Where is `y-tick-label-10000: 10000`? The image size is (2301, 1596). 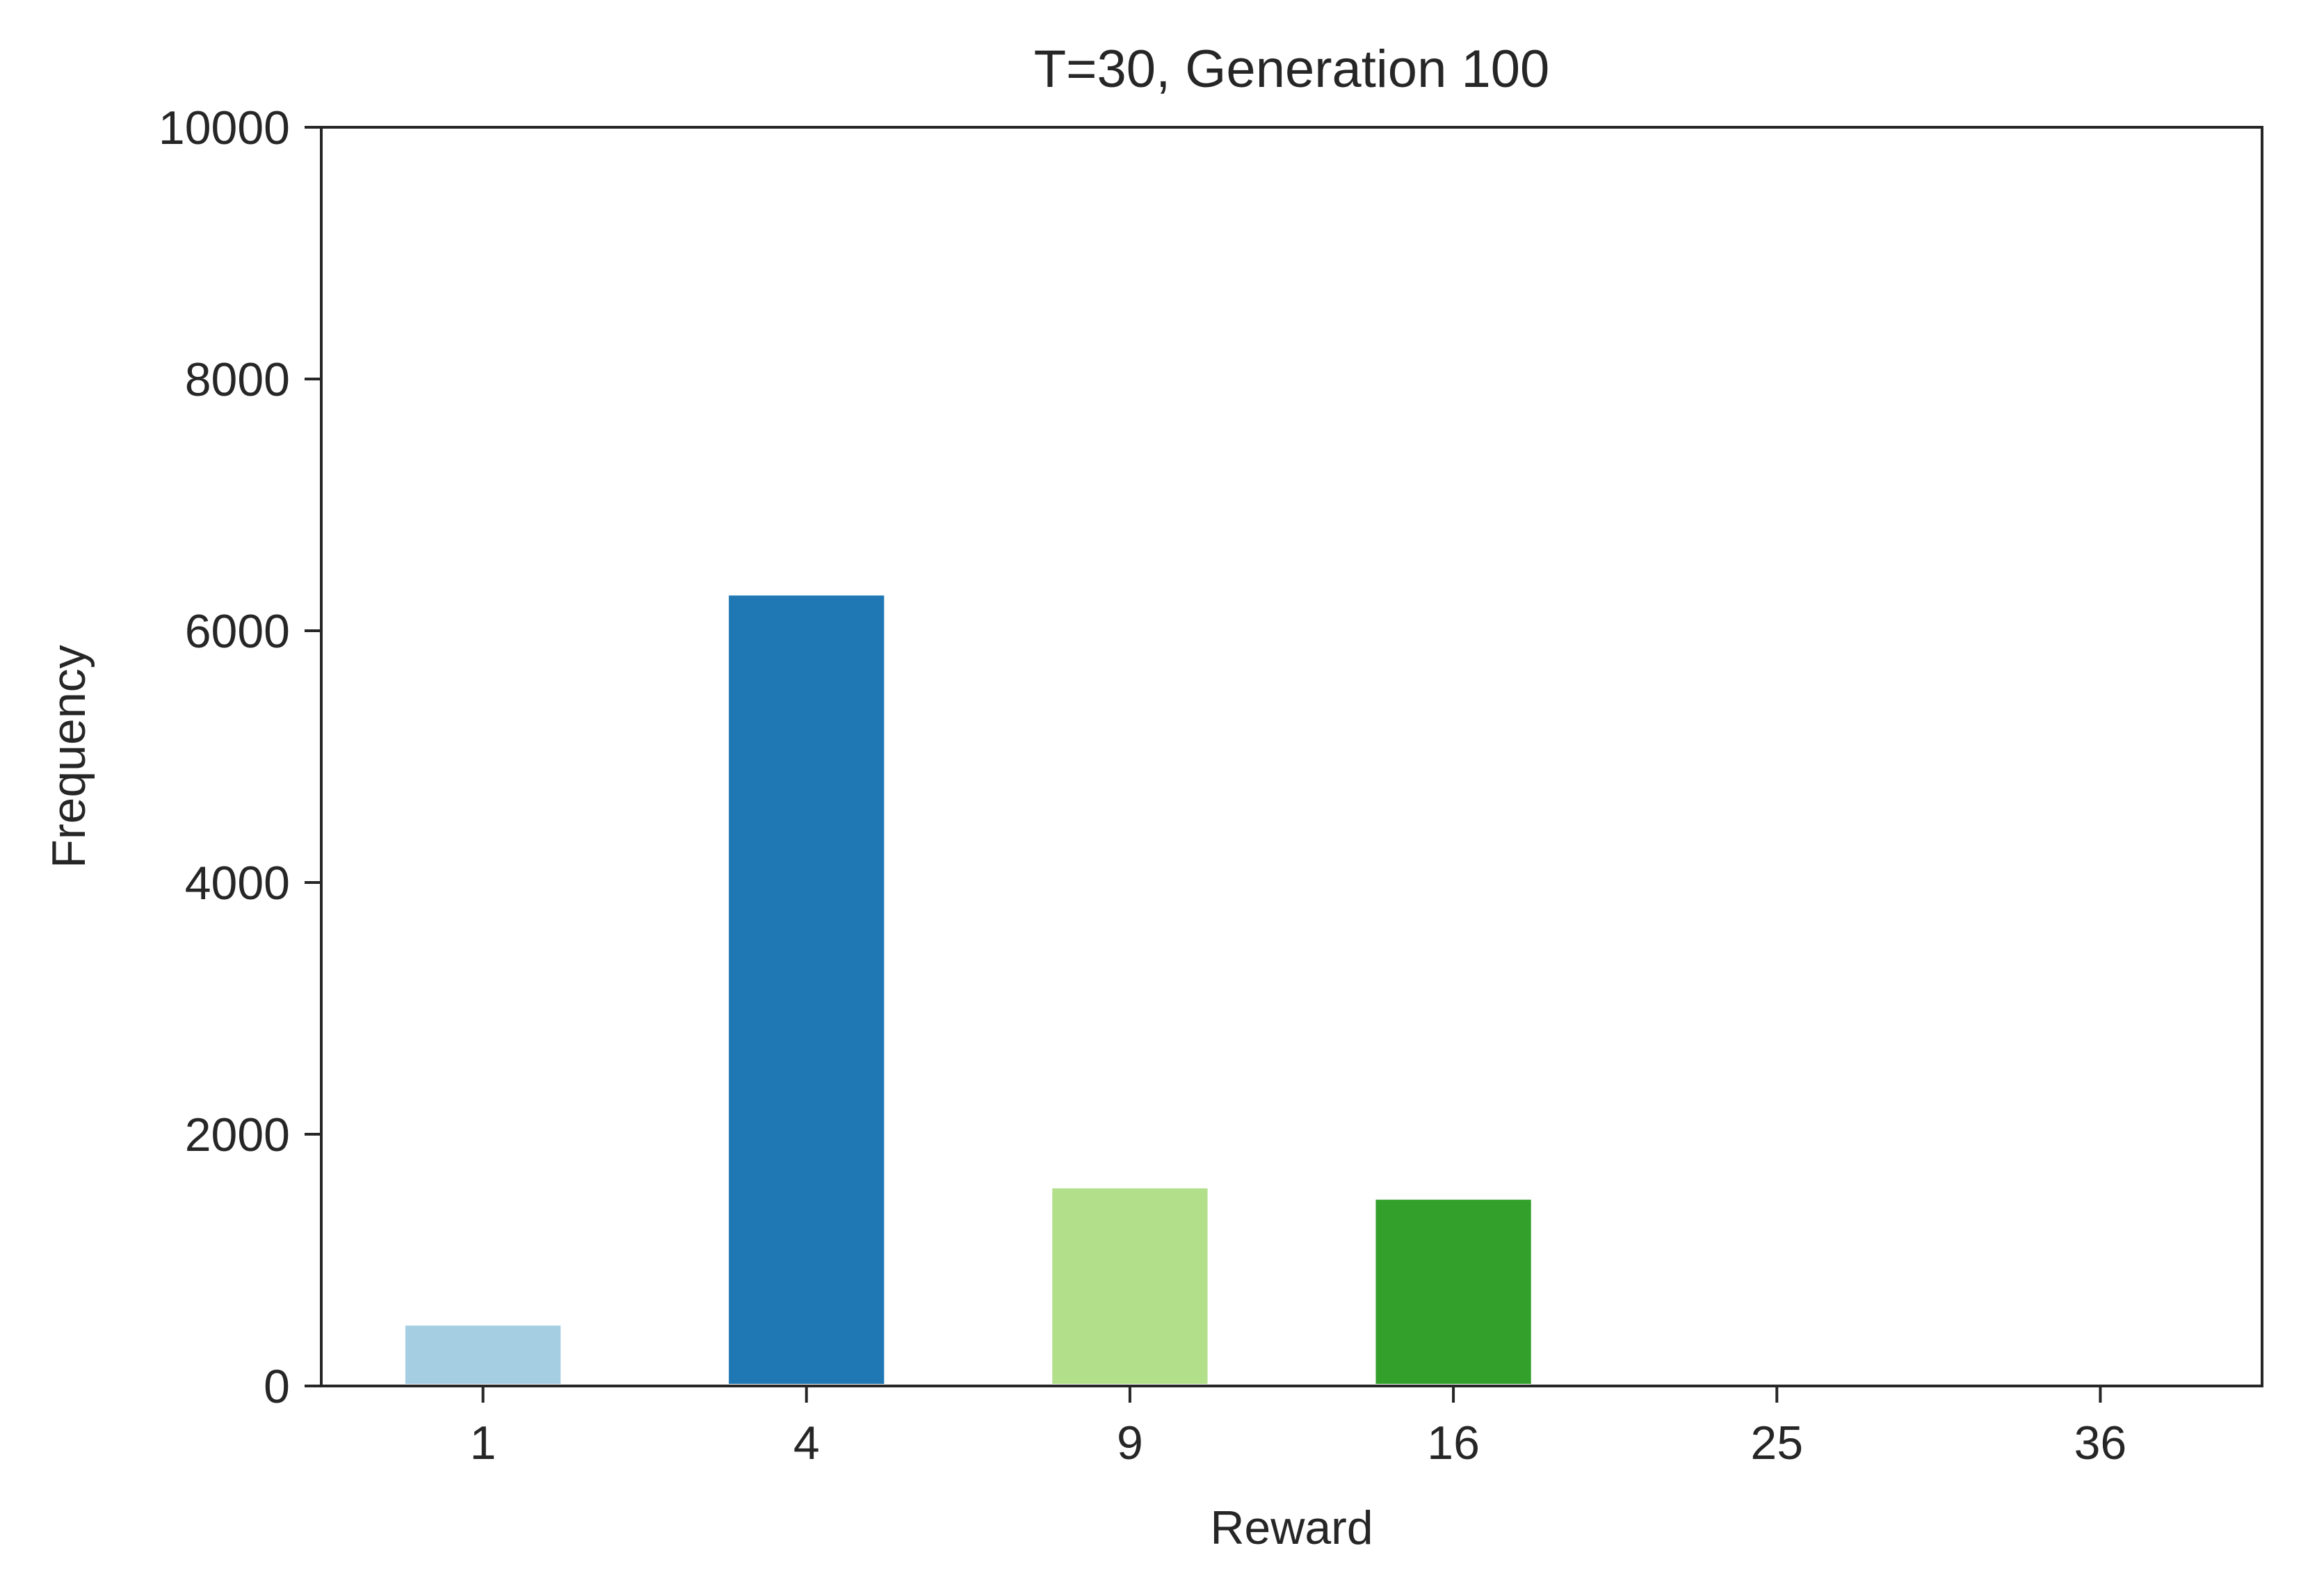
y-tick-label-10000: 10000 is located at coordinates (224, 128).